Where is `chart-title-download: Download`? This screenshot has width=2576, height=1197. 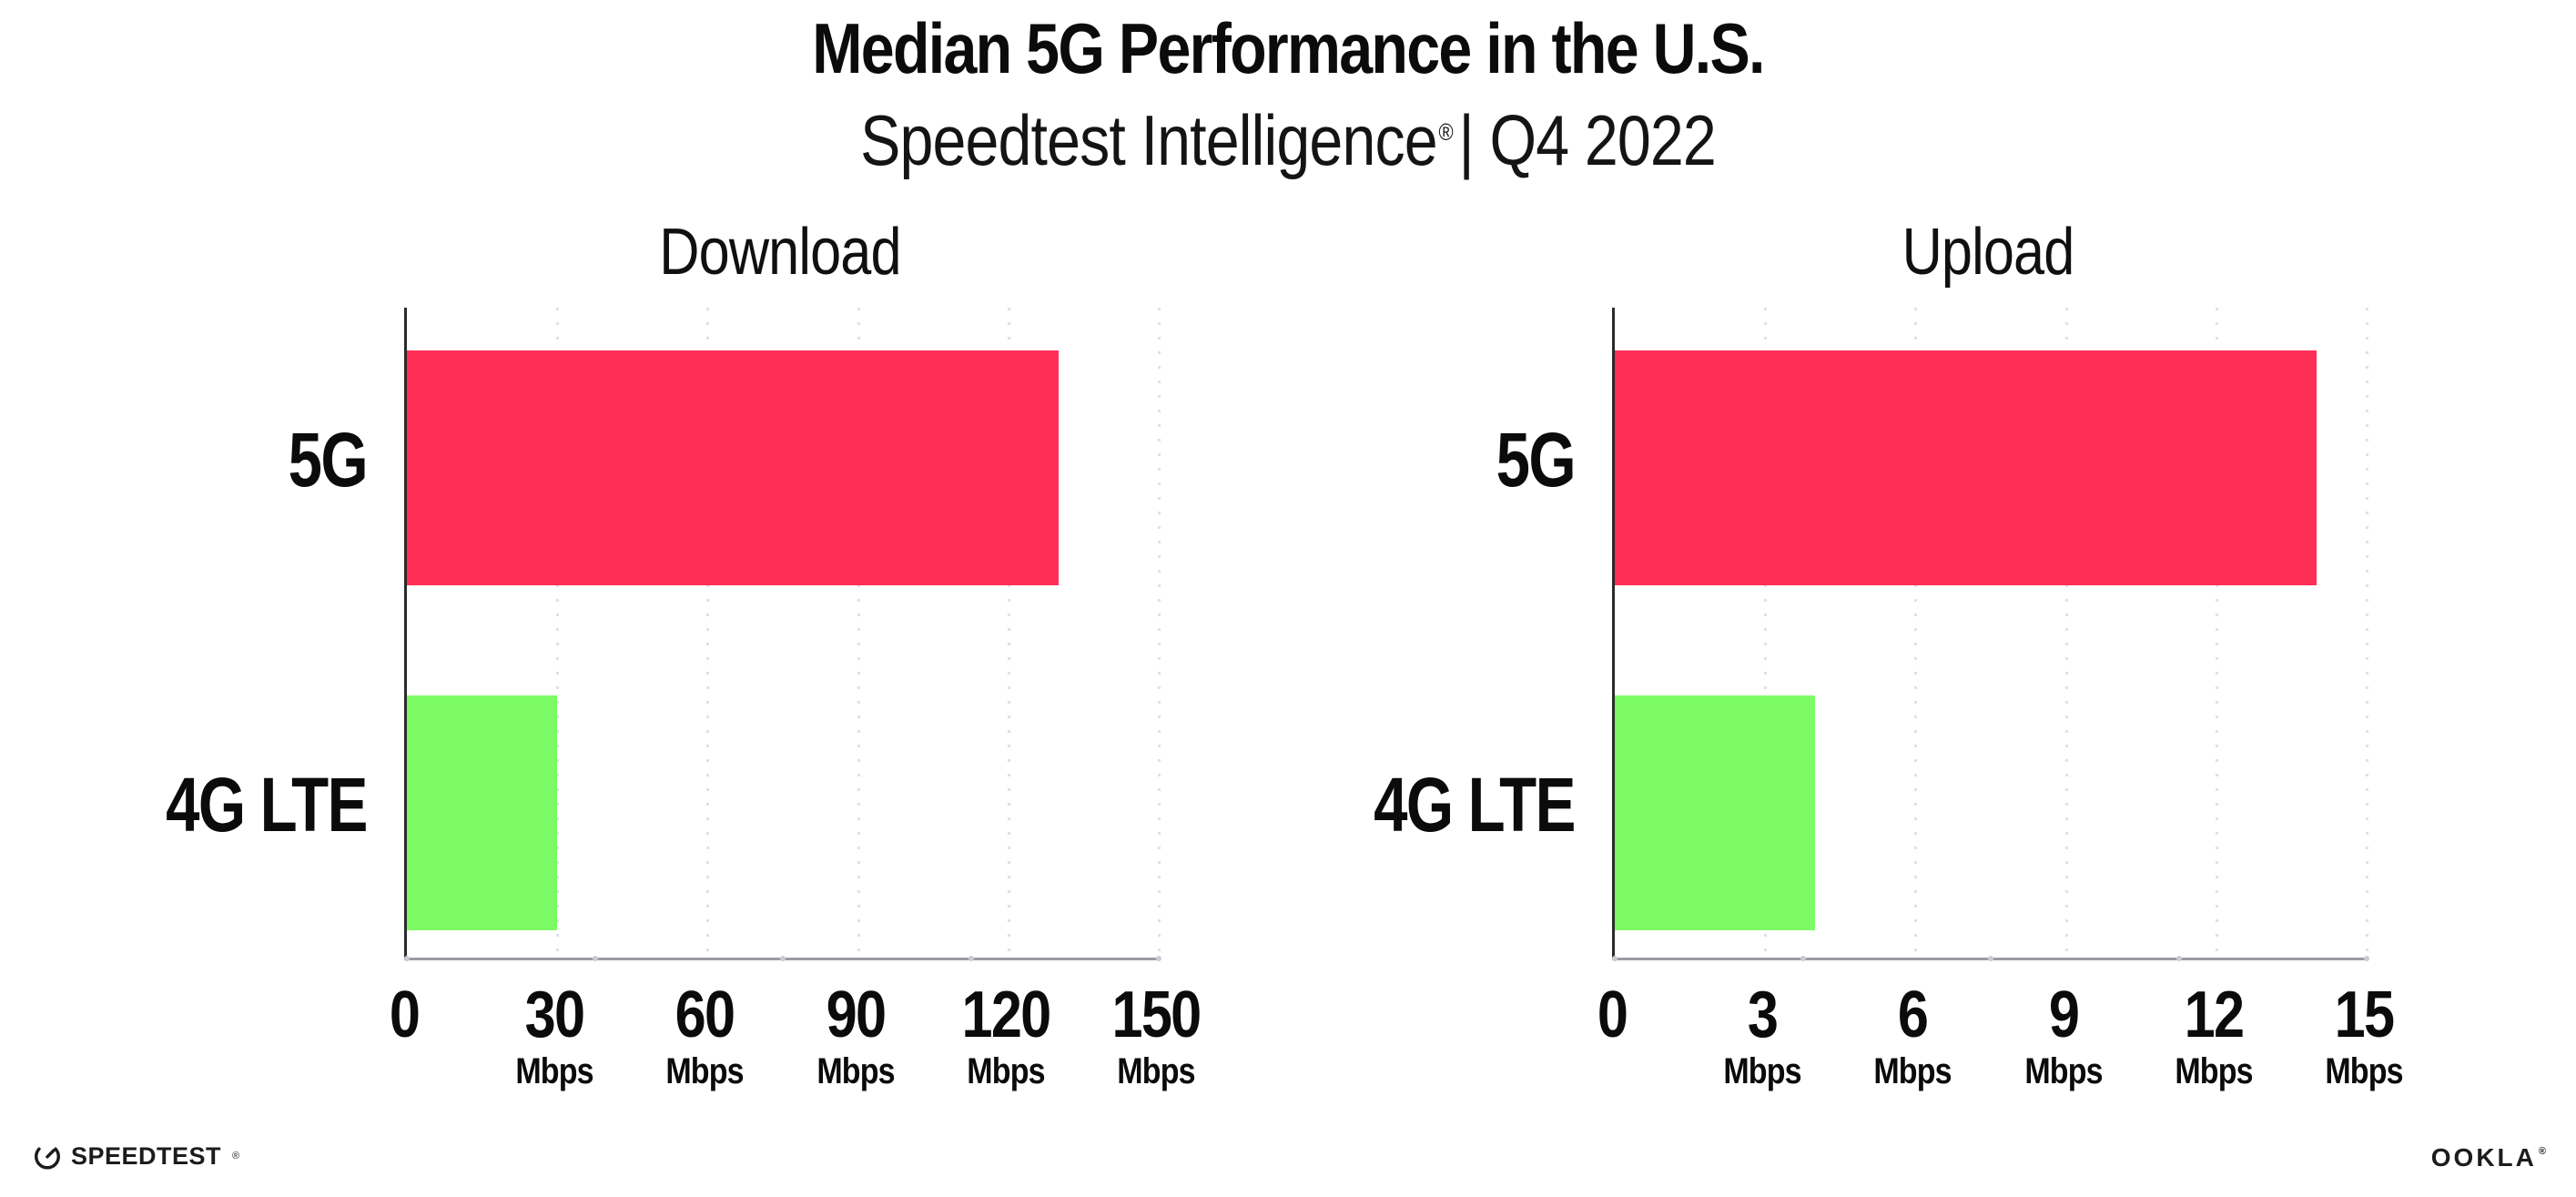 chart-title-download: Download is located at coordinates (780, 253).